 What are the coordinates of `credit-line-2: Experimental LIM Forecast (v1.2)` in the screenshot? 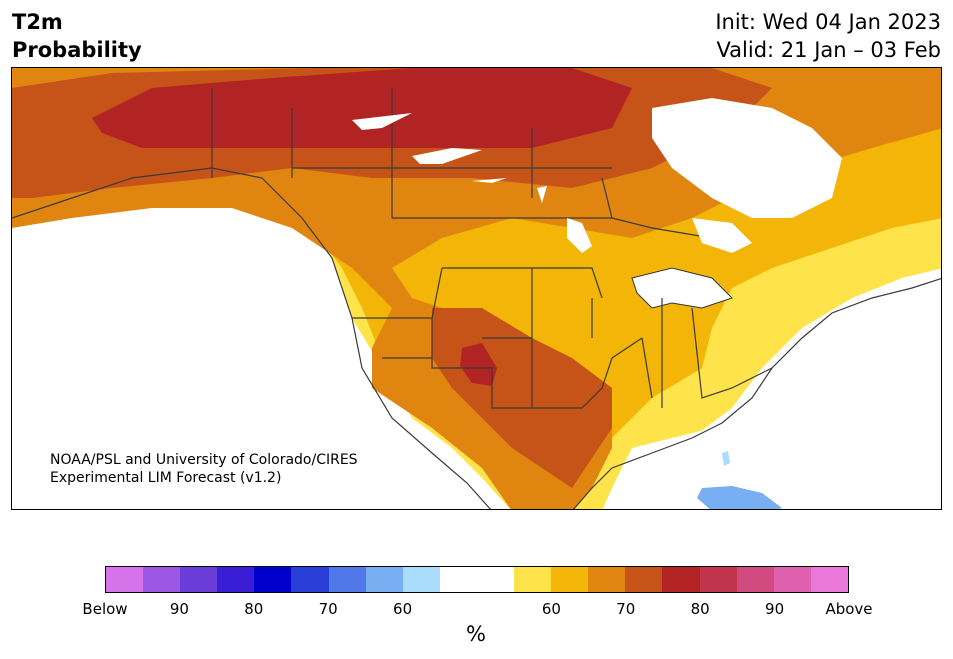 It's located at (166, 478).